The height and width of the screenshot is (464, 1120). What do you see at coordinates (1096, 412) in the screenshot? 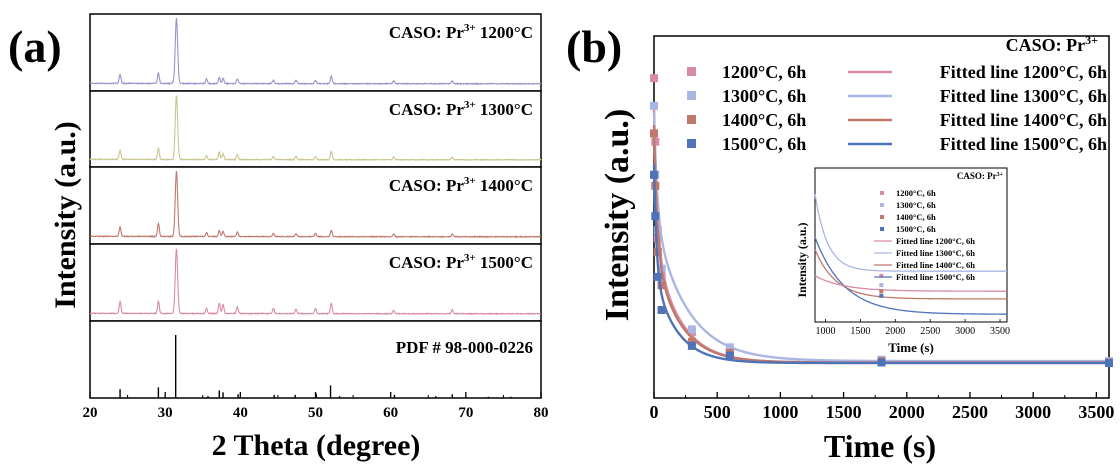
I see `x-tick-label: 3500` at bounding box center [1096, 412].